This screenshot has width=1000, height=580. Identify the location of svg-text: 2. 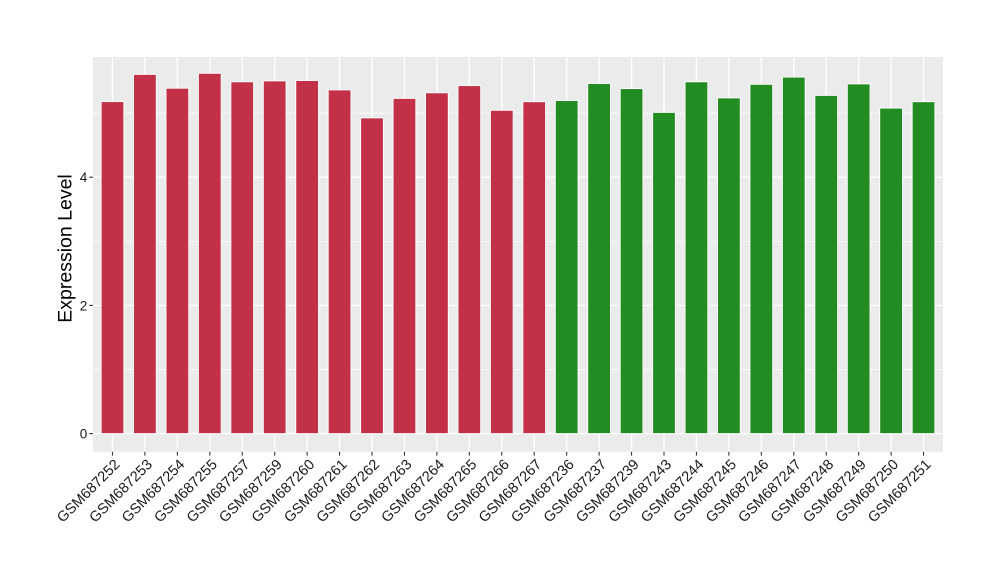
(84, 305).